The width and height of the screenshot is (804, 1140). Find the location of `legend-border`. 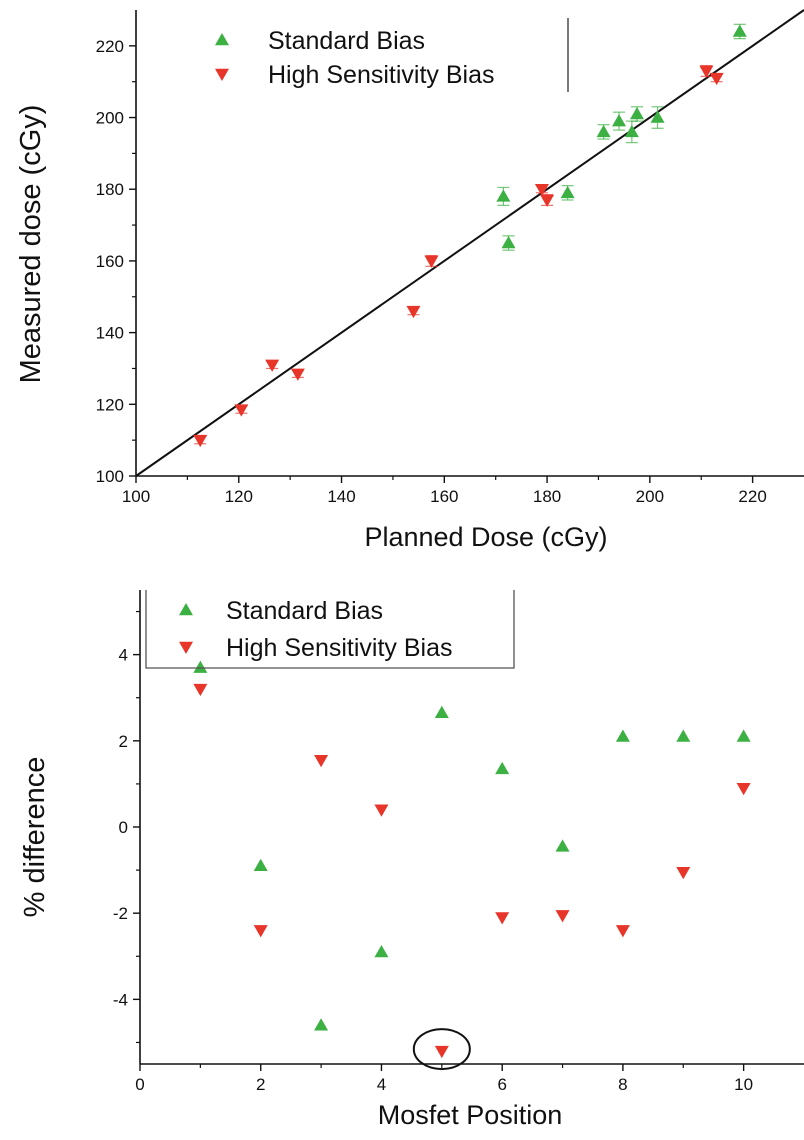

legend-border is located at coordinates (330, 629).